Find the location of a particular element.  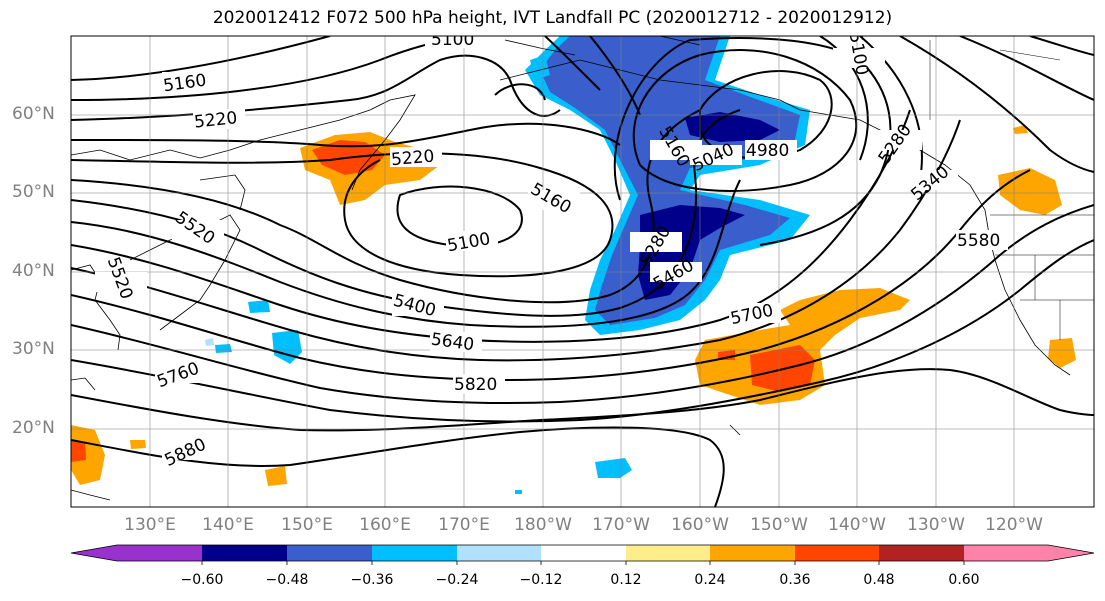

colorbar-tick-label: 0.12 is located at coordinates (626, 580).